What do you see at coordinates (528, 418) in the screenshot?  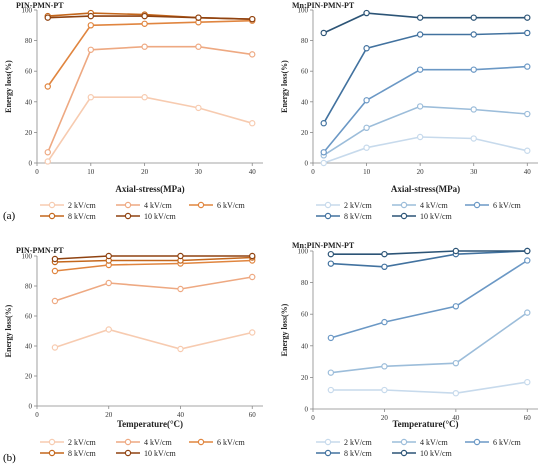 I see `x-tick-label: 60` at bounding box center [528, 418].